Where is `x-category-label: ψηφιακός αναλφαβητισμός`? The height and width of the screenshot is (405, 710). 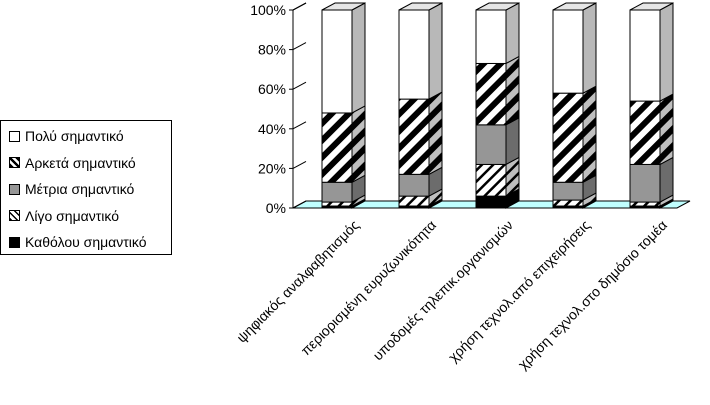
x-category-label: ψηφιακός αναλφαβητισμός is located at coordinates (297, 281).